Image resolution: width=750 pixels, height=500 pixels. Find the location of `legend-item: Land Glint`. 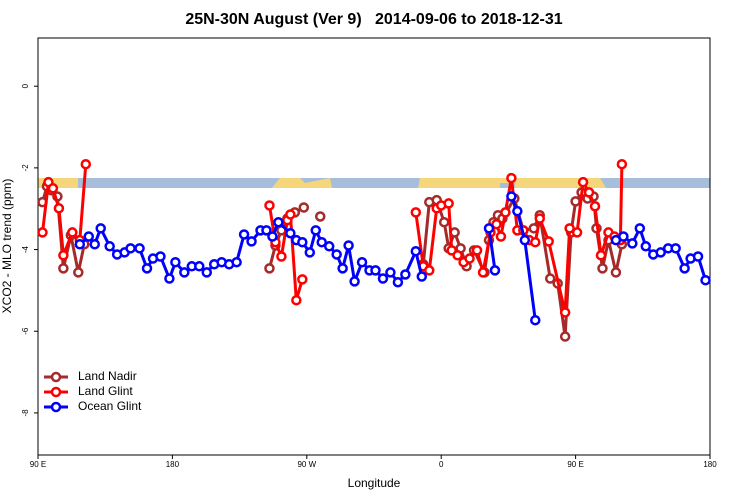

legend-item: Land Glint is located at coordinates (88, 391).